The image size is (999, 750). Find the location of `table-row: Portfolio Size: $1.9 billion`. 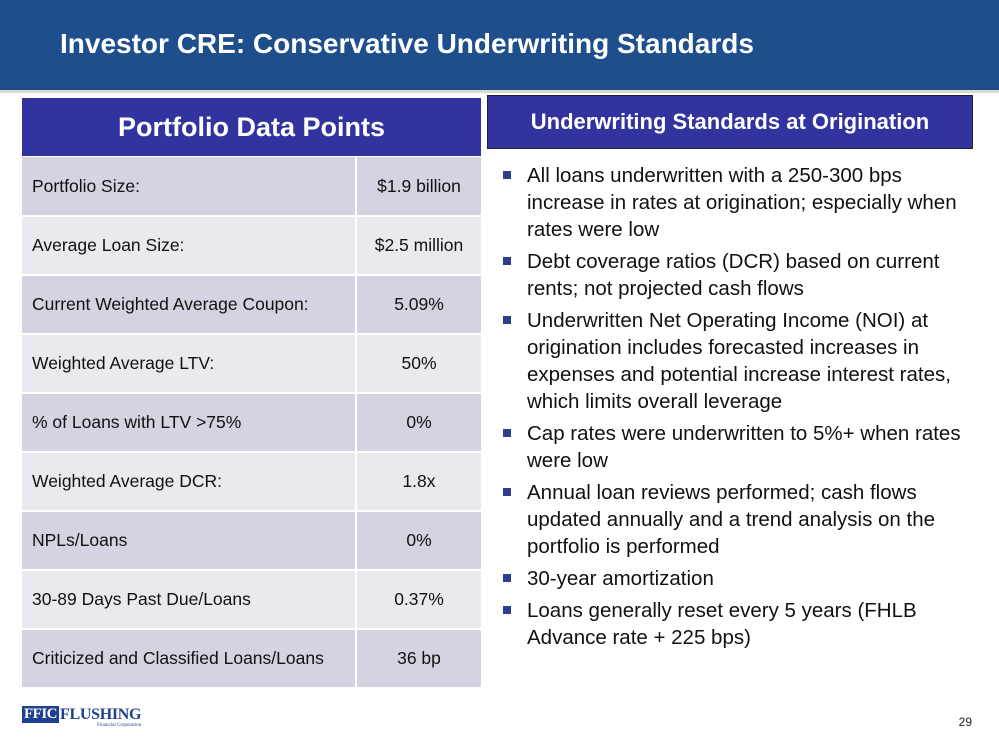

table-row: Portfolio Size: $1.9 billion is located at coordinates (251, 187).